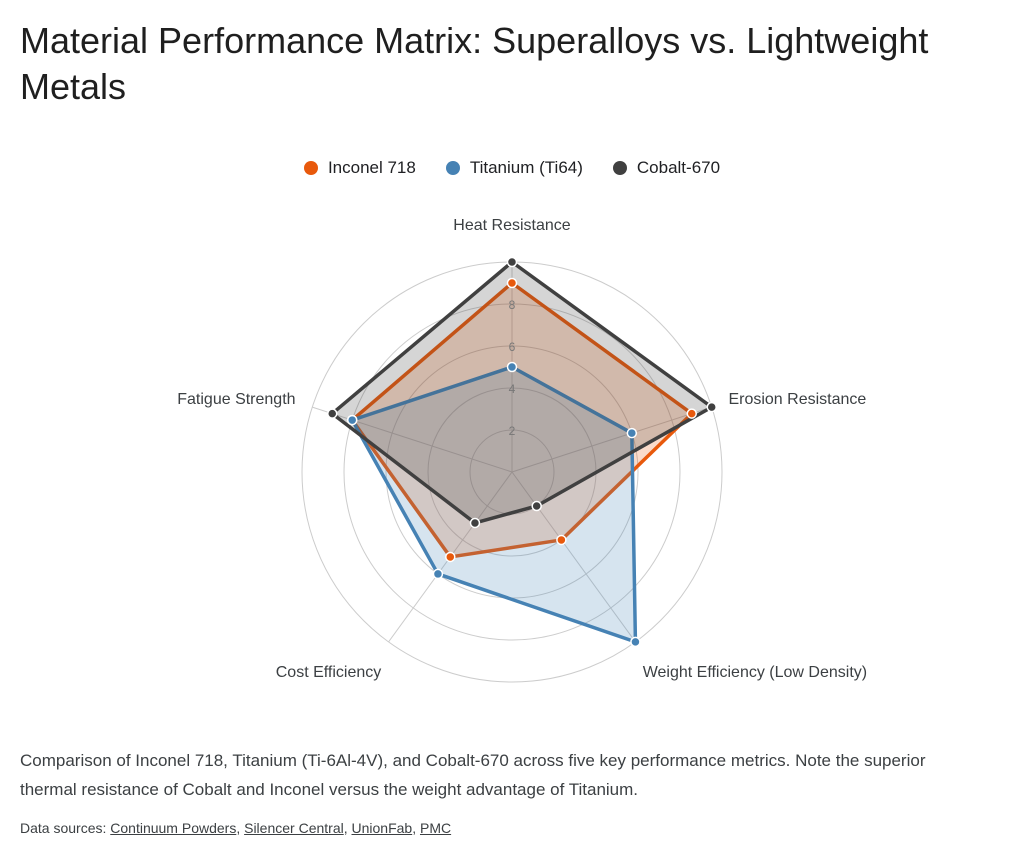  I want to click on chart-legend: Inconel 718 Titanium (Ti64) Cobalt-670, so click(512, 168).